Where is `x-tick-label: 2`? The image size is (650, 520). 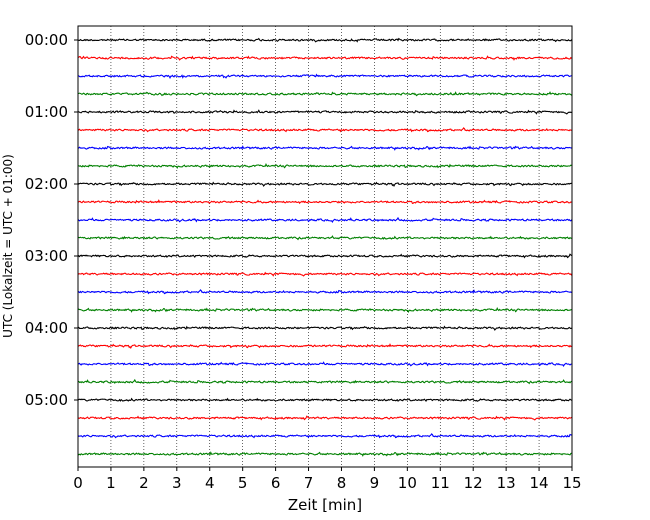 x-tick-label: 2 is located at coordinates (144, 483).